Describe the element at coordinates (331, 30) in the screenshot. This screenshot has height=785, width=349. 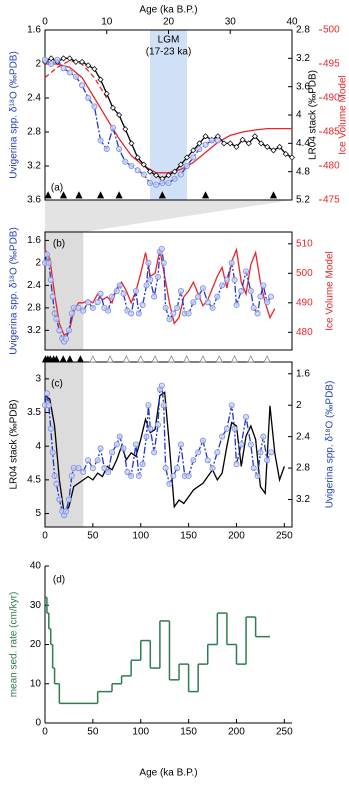
I see `y3-tick-label: 500` at that location.